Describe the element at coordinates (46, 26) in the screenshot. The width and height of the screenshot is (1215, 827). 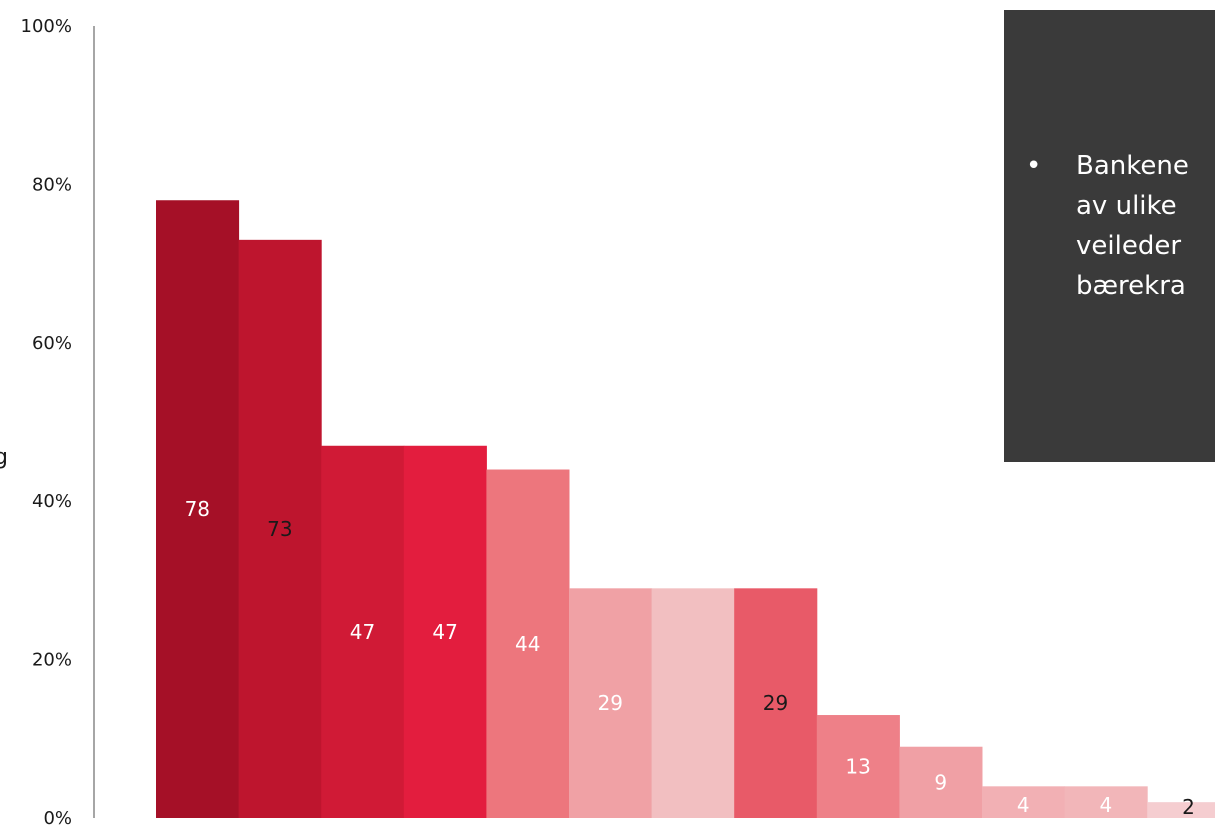
I see `y-tick-label: 100%` at that location.